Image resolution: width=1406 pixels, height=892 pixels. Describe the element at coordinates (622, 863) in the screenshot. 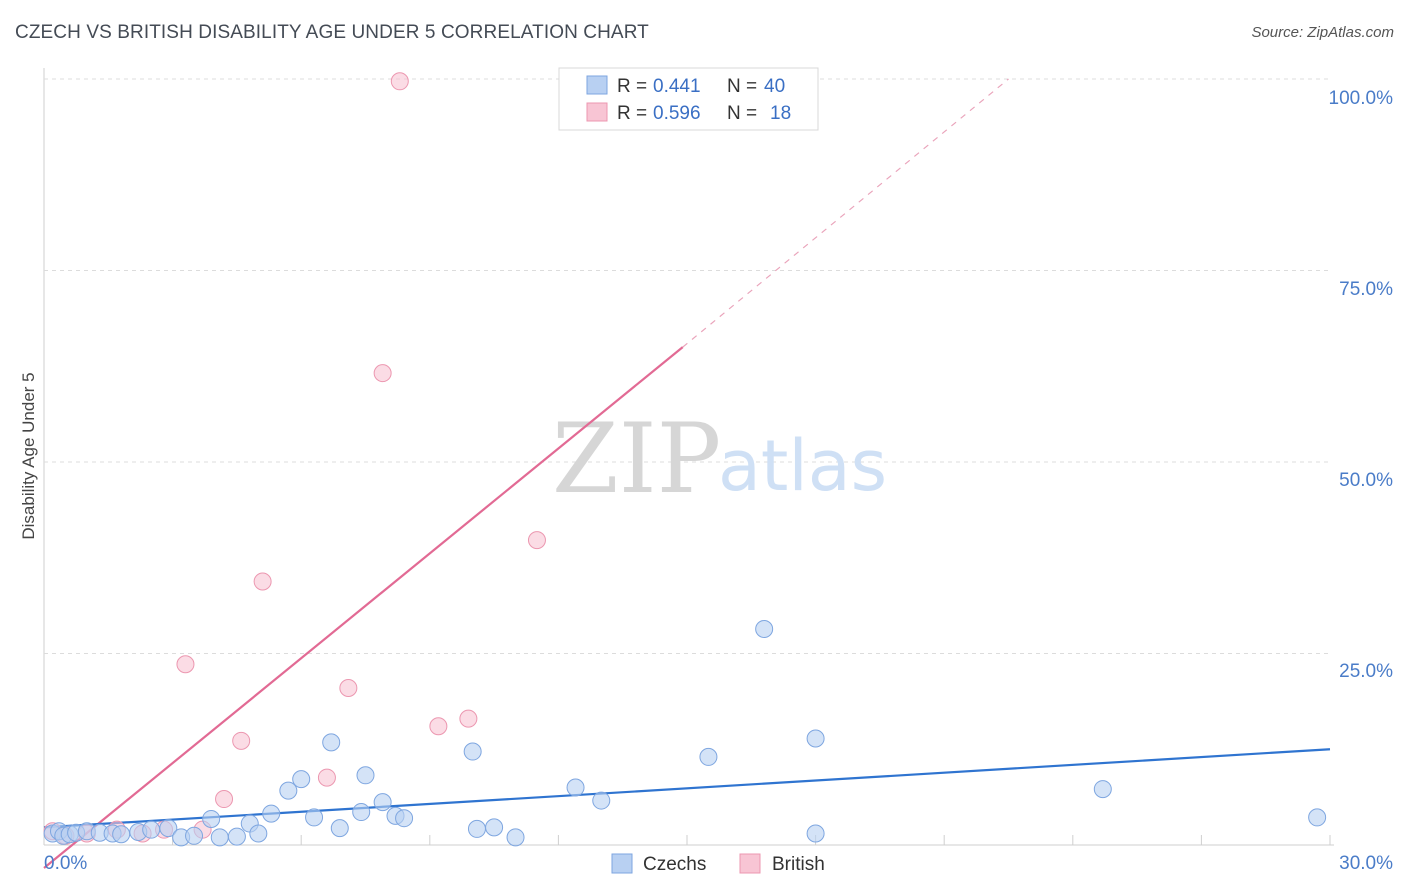

I see `bottom-legend-czechs-swatch` at that location.